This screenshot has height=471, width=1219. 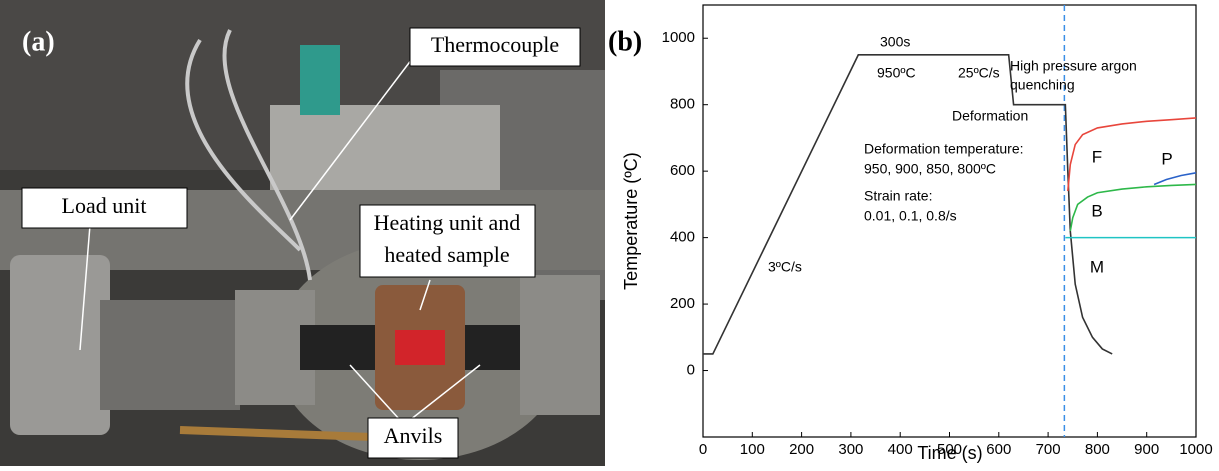 I want to click on x-tick-label: 1000, so click(x=1195, y=449).